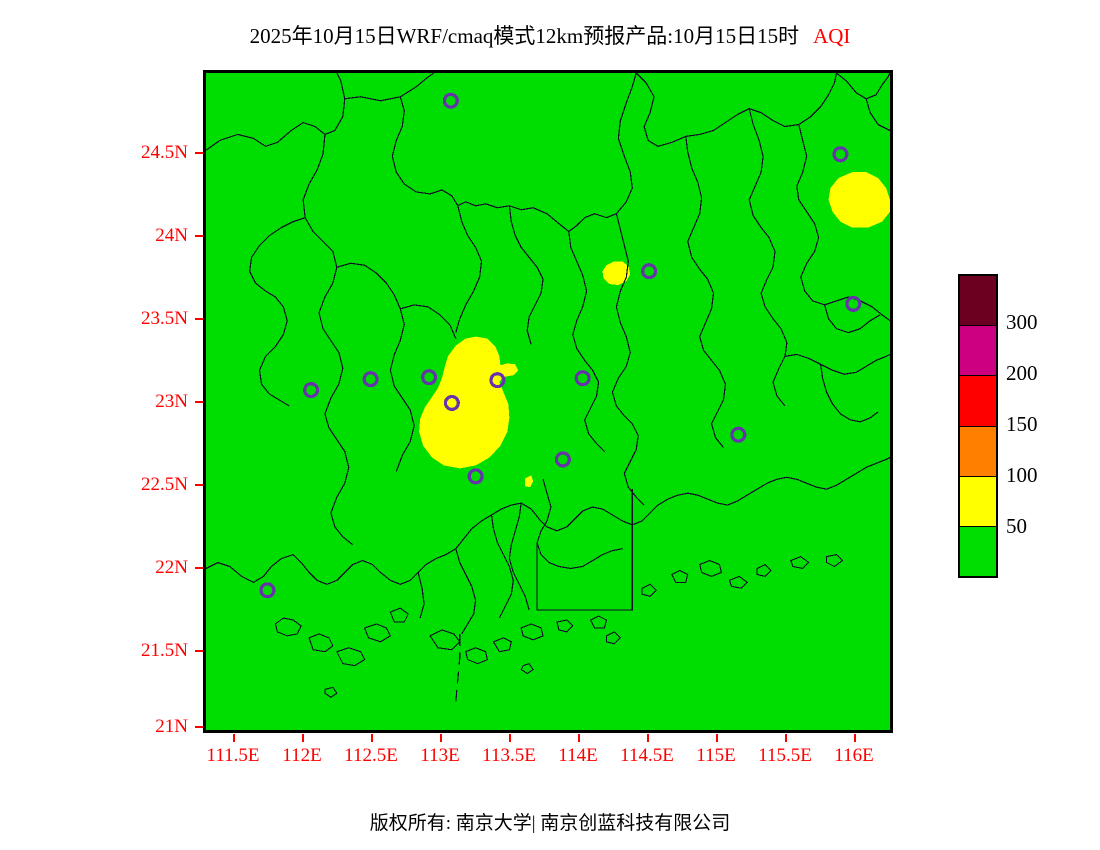 The height and width of the screenshot is (850, 1100). What do you see at coordinates (859, 200) in the screenshot?
I see `region-northeast-patch` at bounding box center [859, 200].